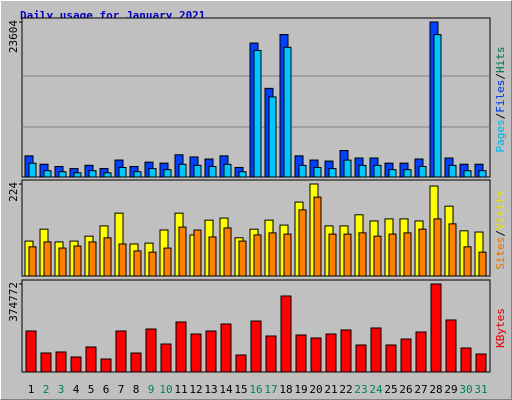 This screenshot has height=400, width=512. I want to click on legend: Pages/Files/Hits, so click(500, 100).